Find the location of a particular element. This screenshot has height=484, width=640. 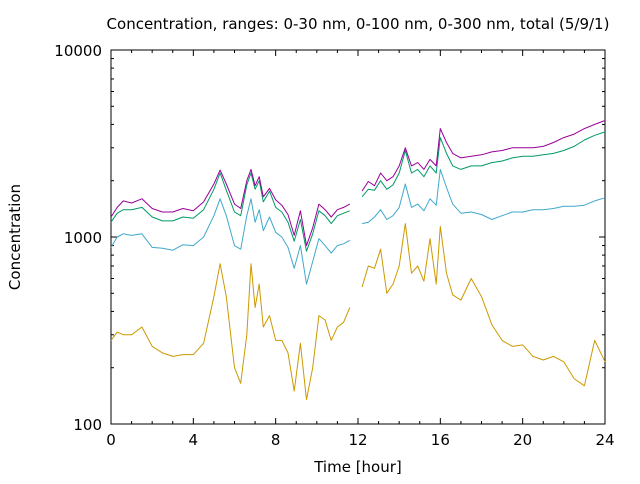

y-tick-label: 100 is located at coordinates (87, 425).